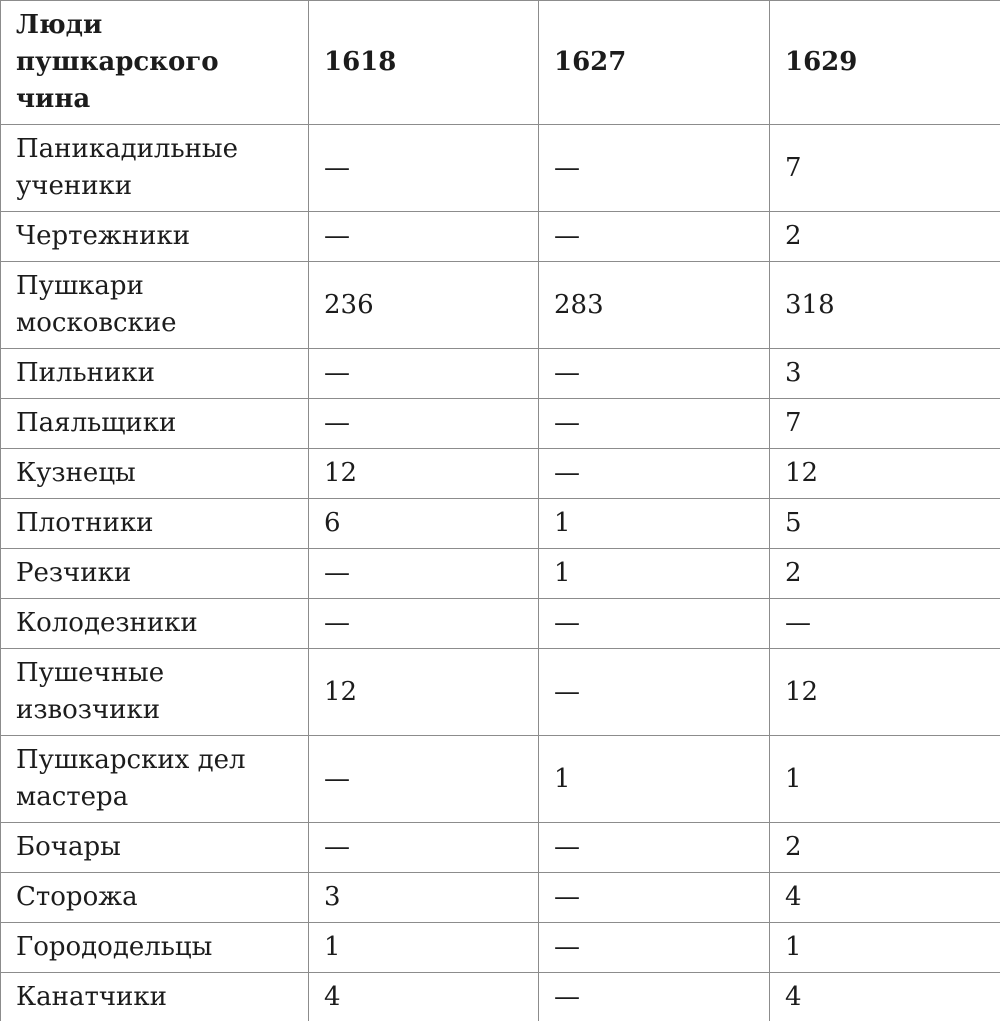 The height and width of the screenshot is (1021, 1000). I want to click on row-label: Пильники, so click(154, 373).